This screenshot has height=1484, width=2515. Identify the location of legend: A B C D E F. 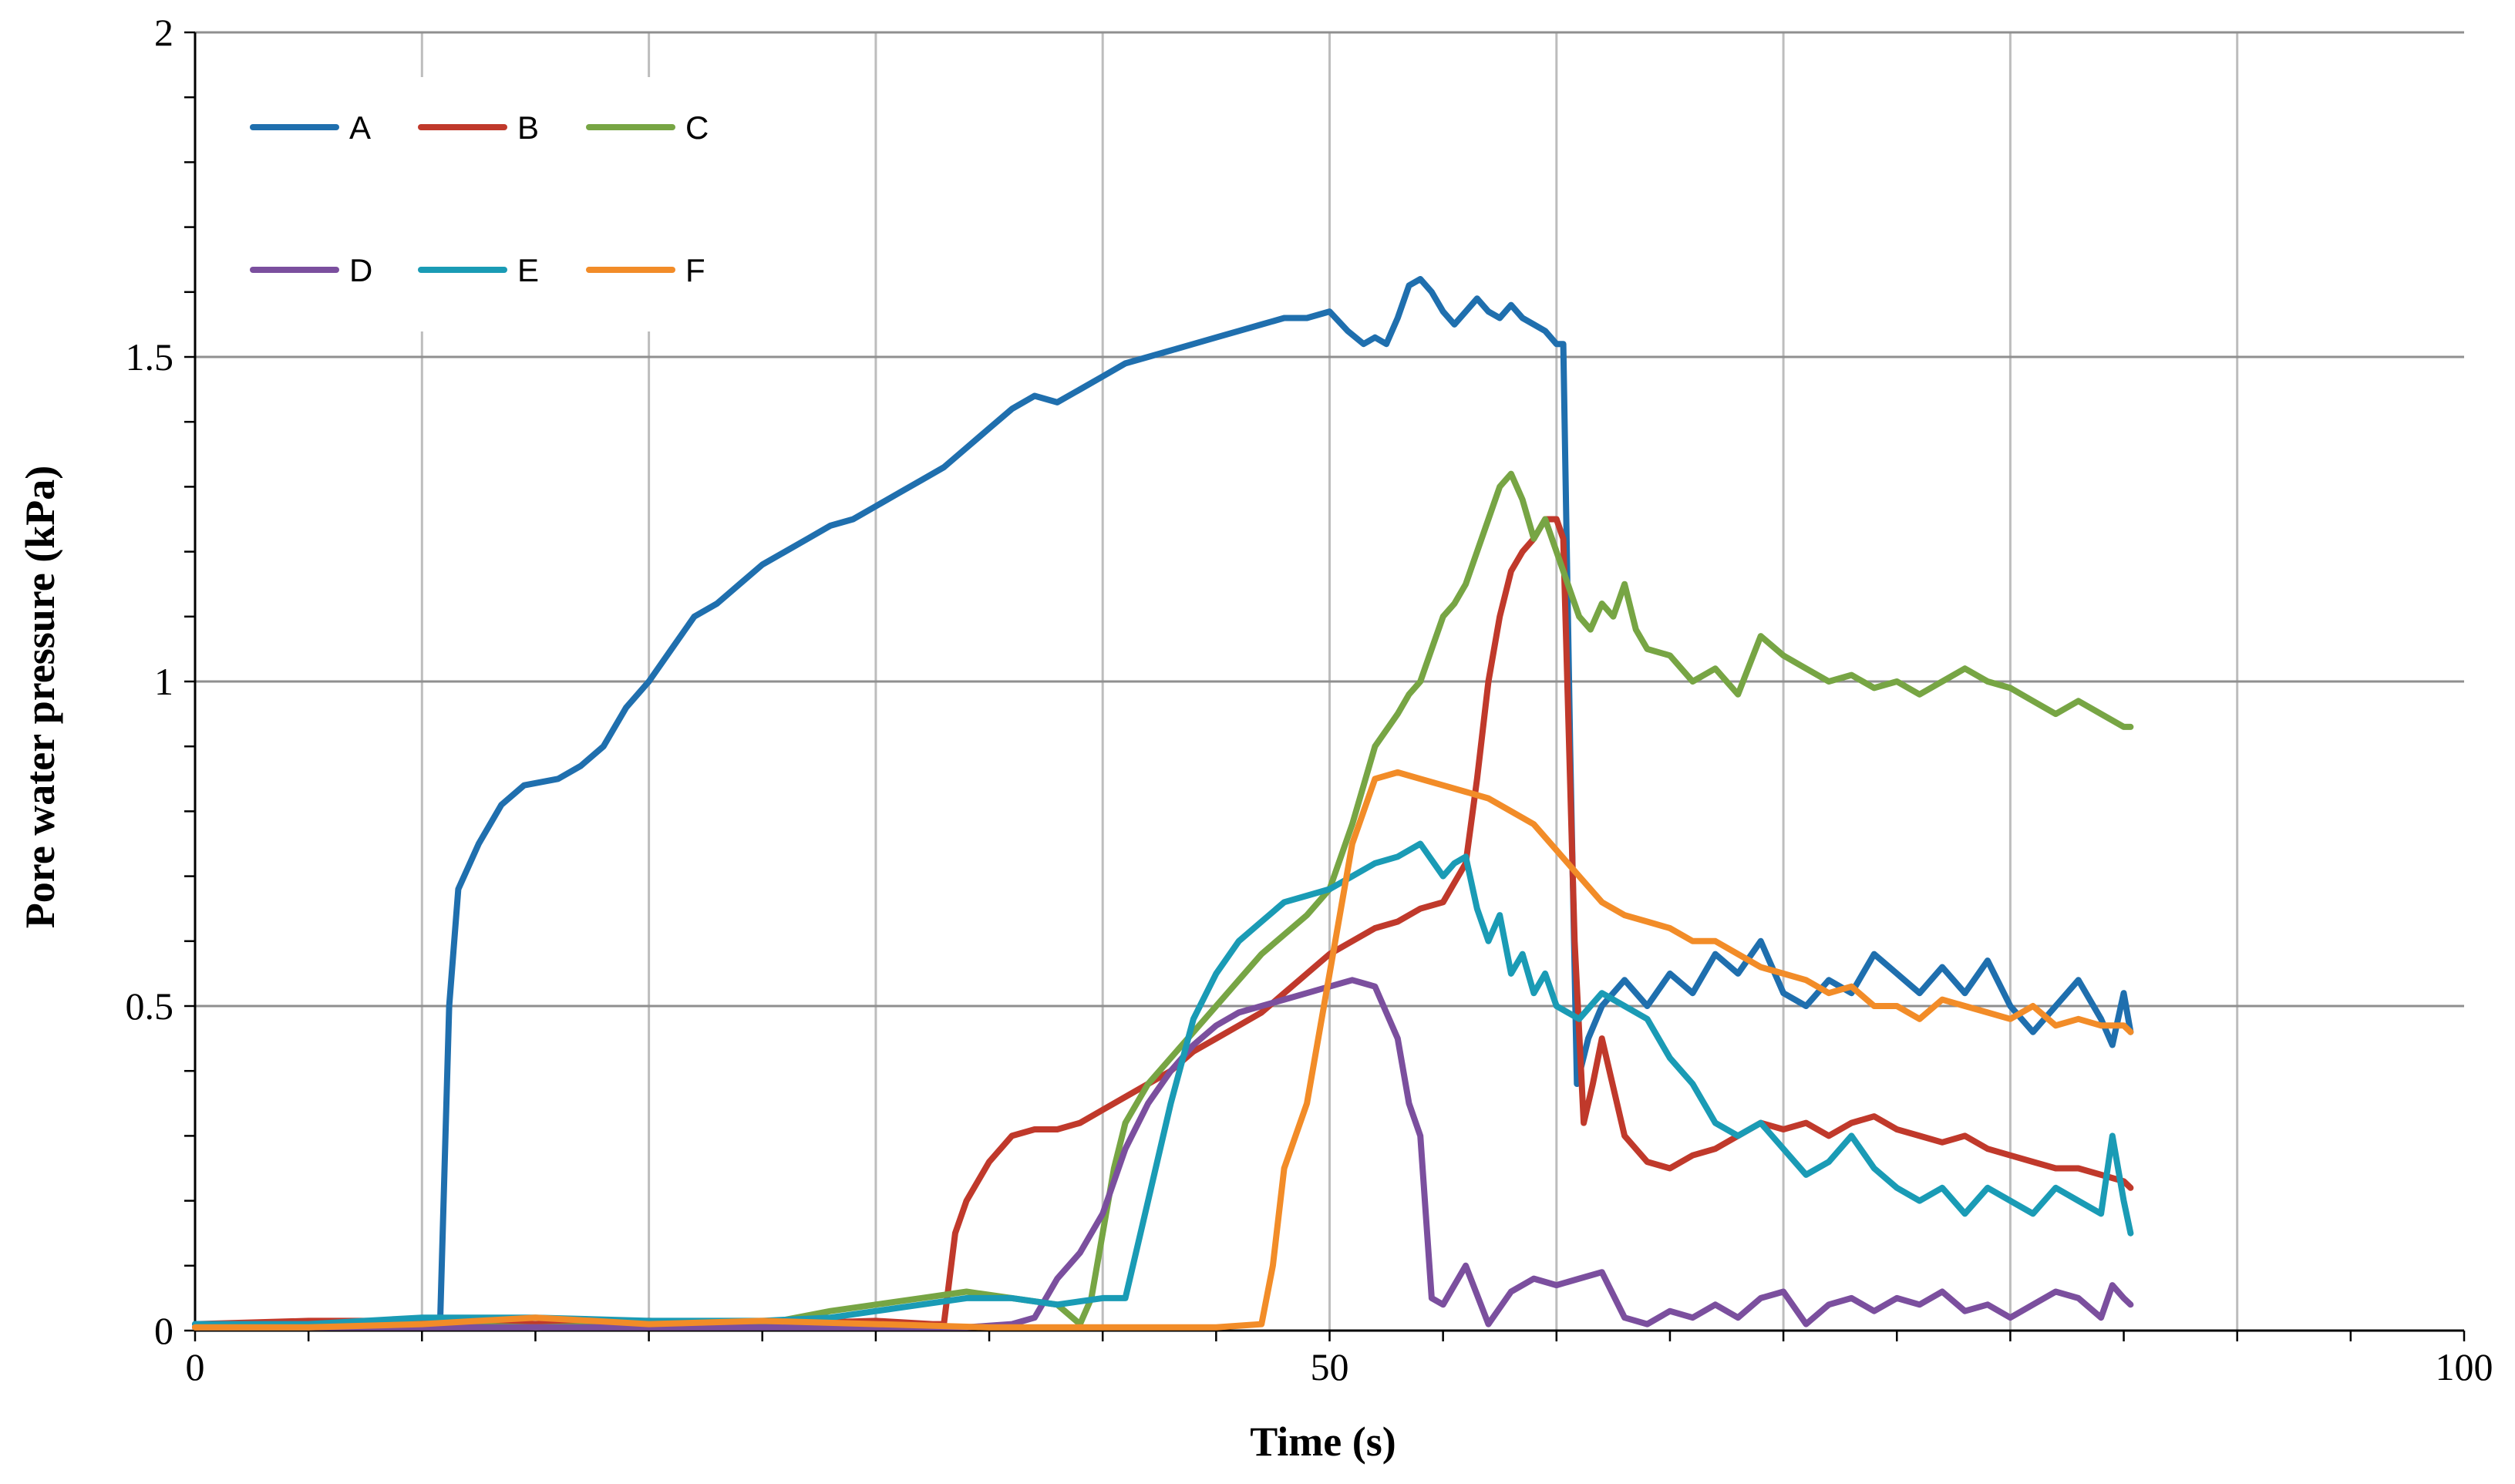
(479, 199).